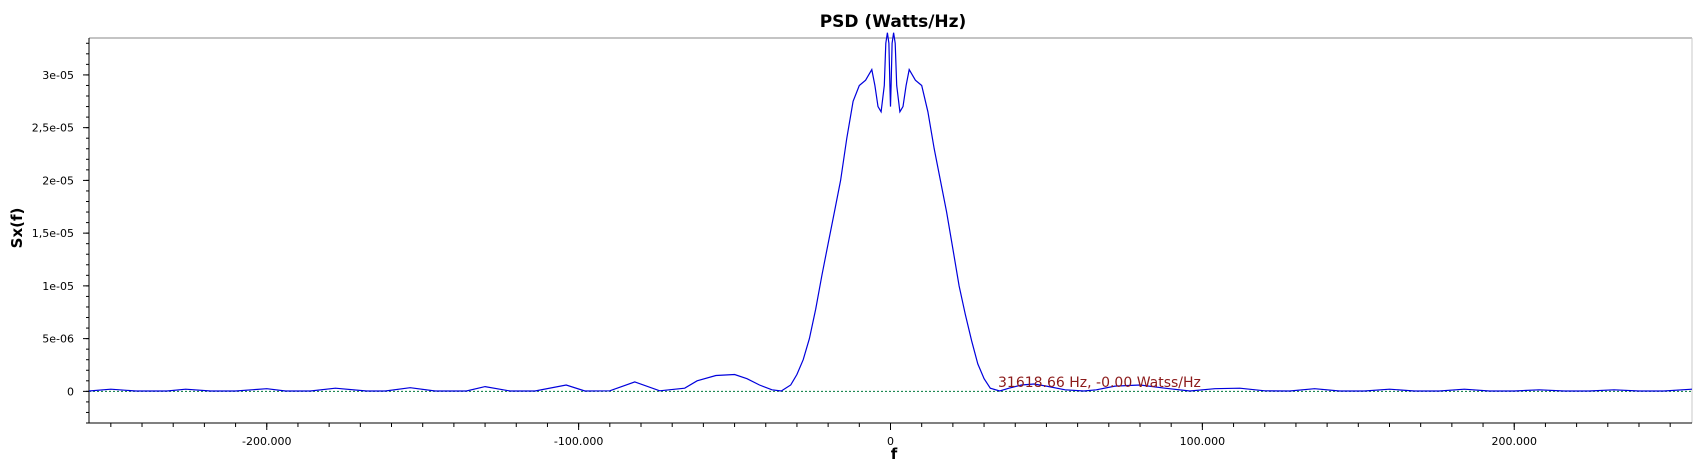 The width and height of the screenshot is (1701, 461). What do you see at coordinates (1514, 441) in the screenshot?
I see `x-tick-label: 200.000` at bounding box center [1514, 441].